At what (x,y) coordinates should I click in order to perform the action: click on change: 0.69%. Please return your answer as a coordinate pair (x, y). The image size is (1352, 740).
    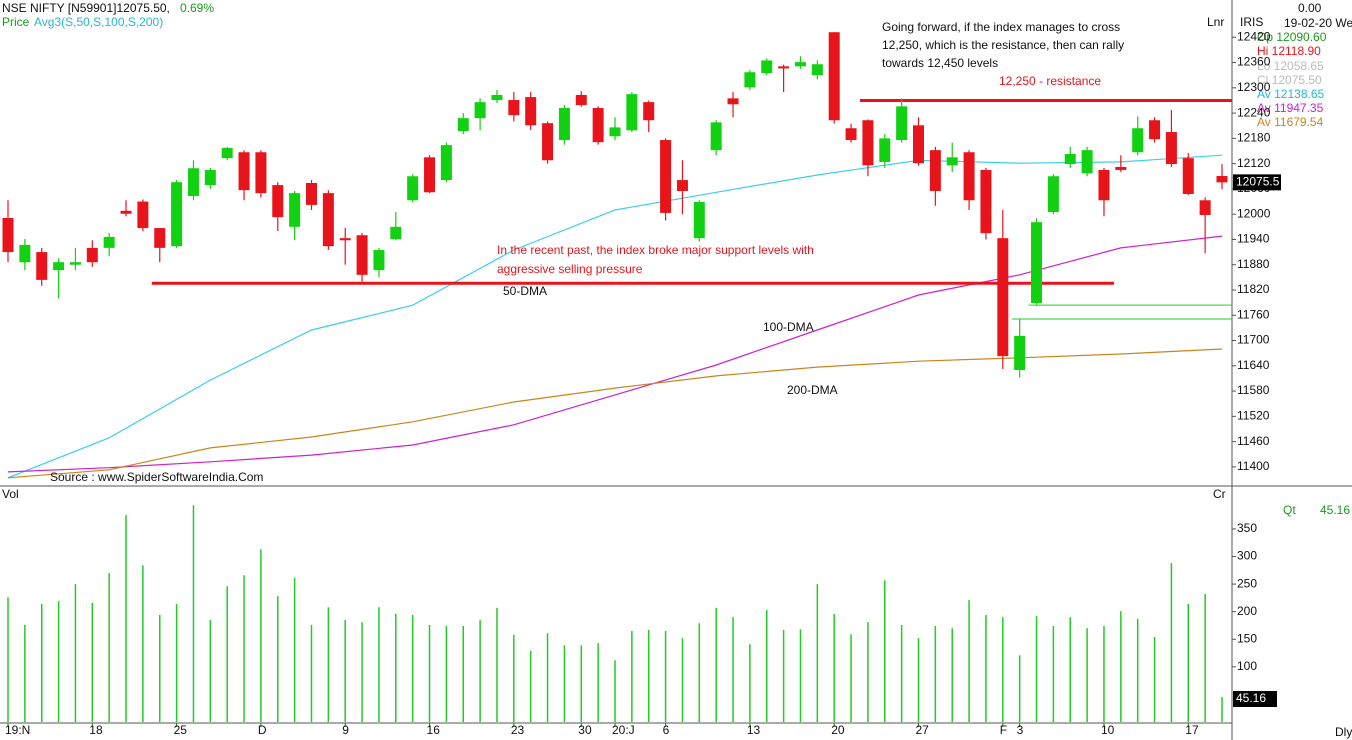
    Looking at the image, I should click on (197, 8).